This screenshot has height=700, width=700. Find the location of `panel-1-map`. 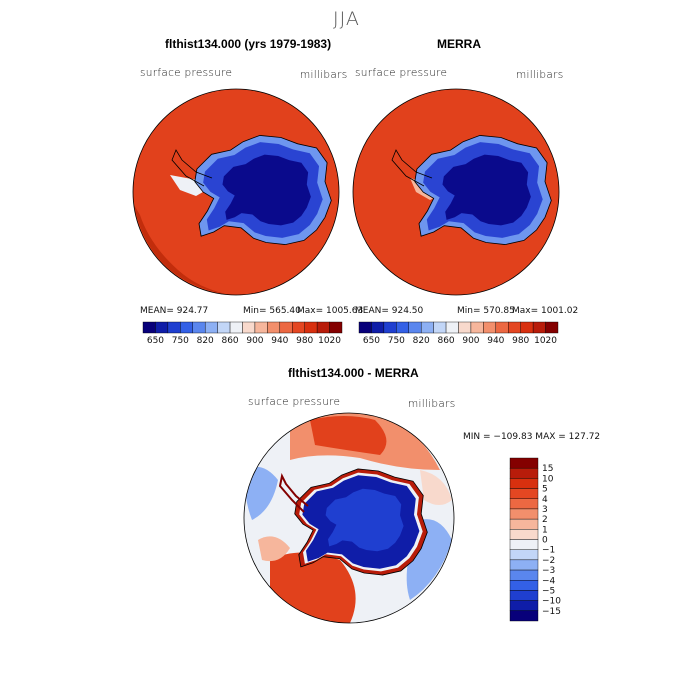

panel-1-map is located at coordinates (236, 192).